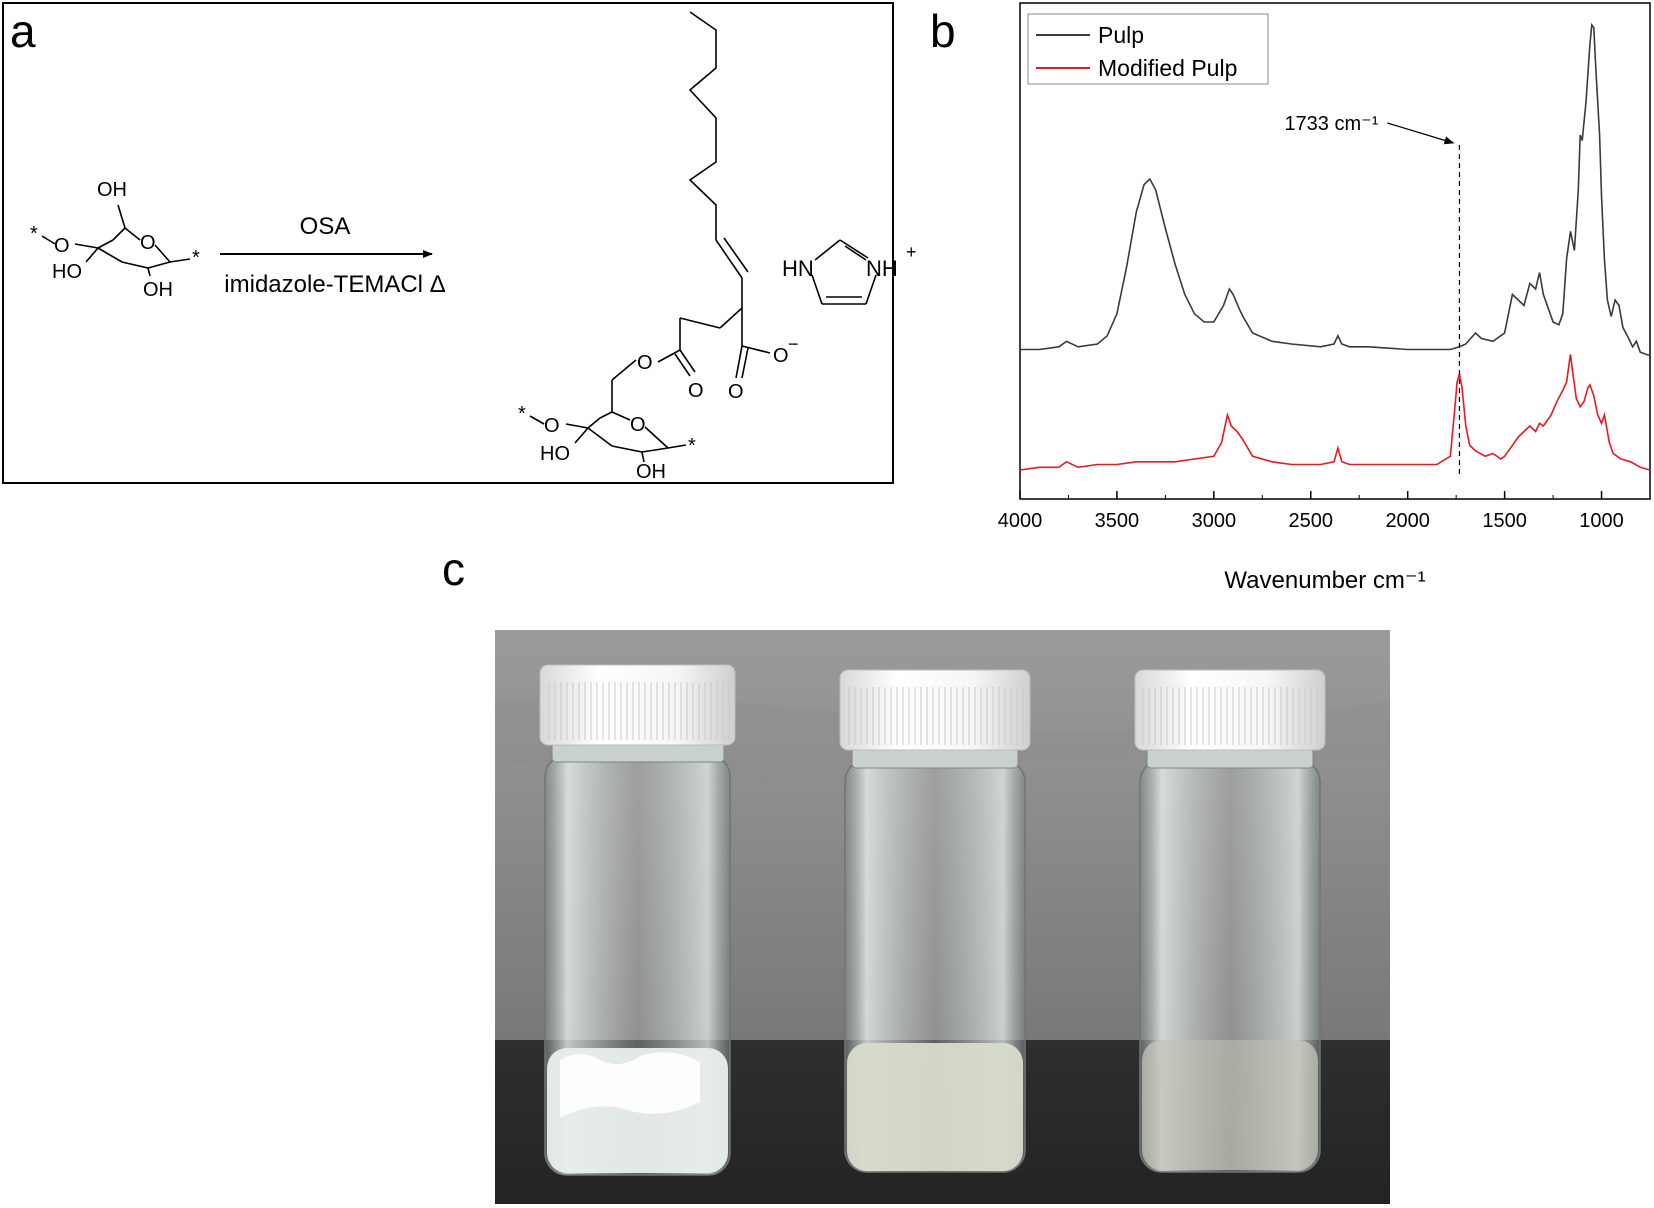  I want to click on imidazolium-nh: NH, so click(882, 268).